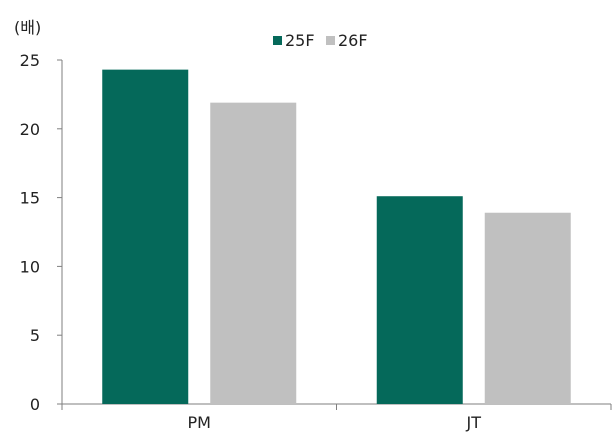 The width and height of the screenshot is (614, 432). Describe the element at coordinates (145, 236) in the screenshot. I see `bar-25F-PM` at that location.